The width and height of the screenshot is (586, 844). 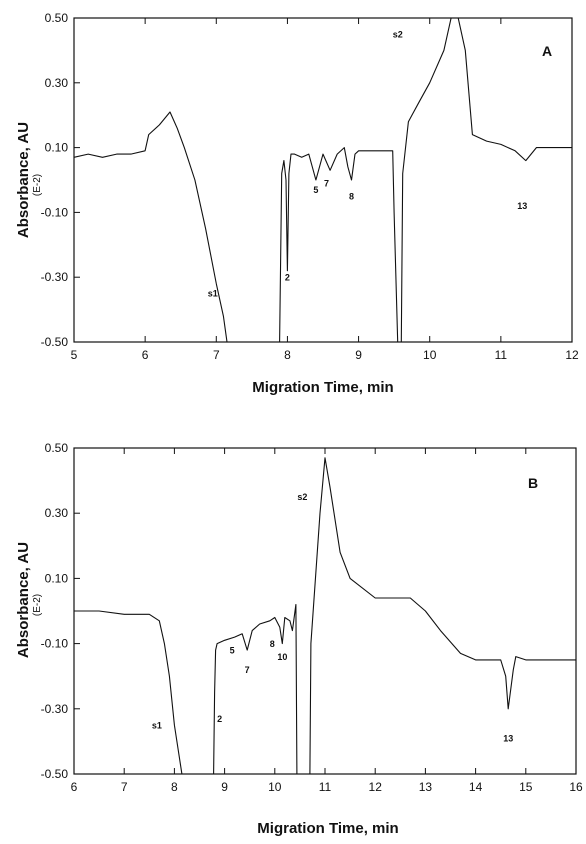 I want to click on panel-a-x-axis-title: Migration Time, min, so click(x=322, y=387).